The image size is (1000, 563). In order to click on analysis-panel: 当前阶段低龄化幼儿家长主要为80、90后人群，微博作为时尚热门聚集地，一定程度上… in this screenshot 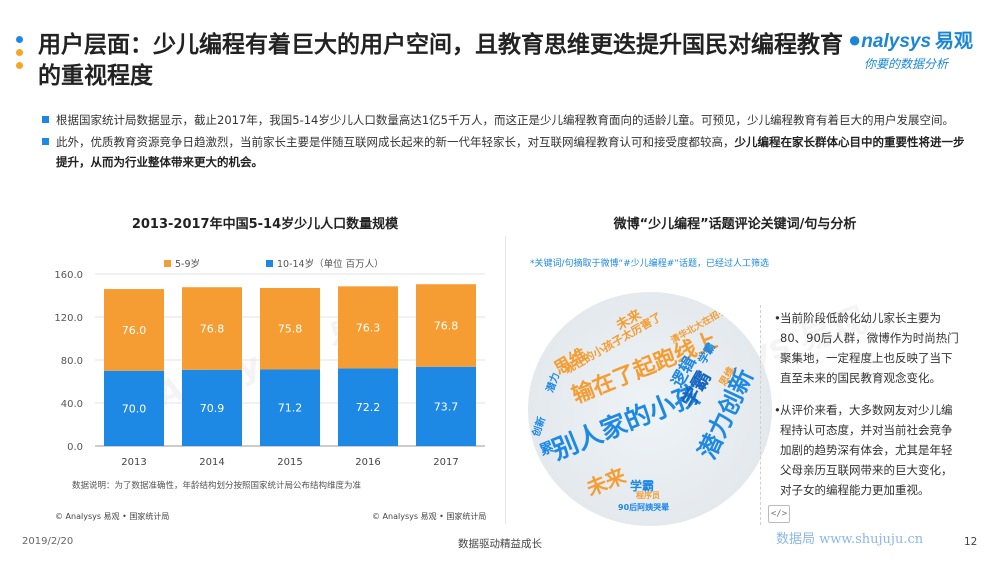, I will do `click(860, 410)`.